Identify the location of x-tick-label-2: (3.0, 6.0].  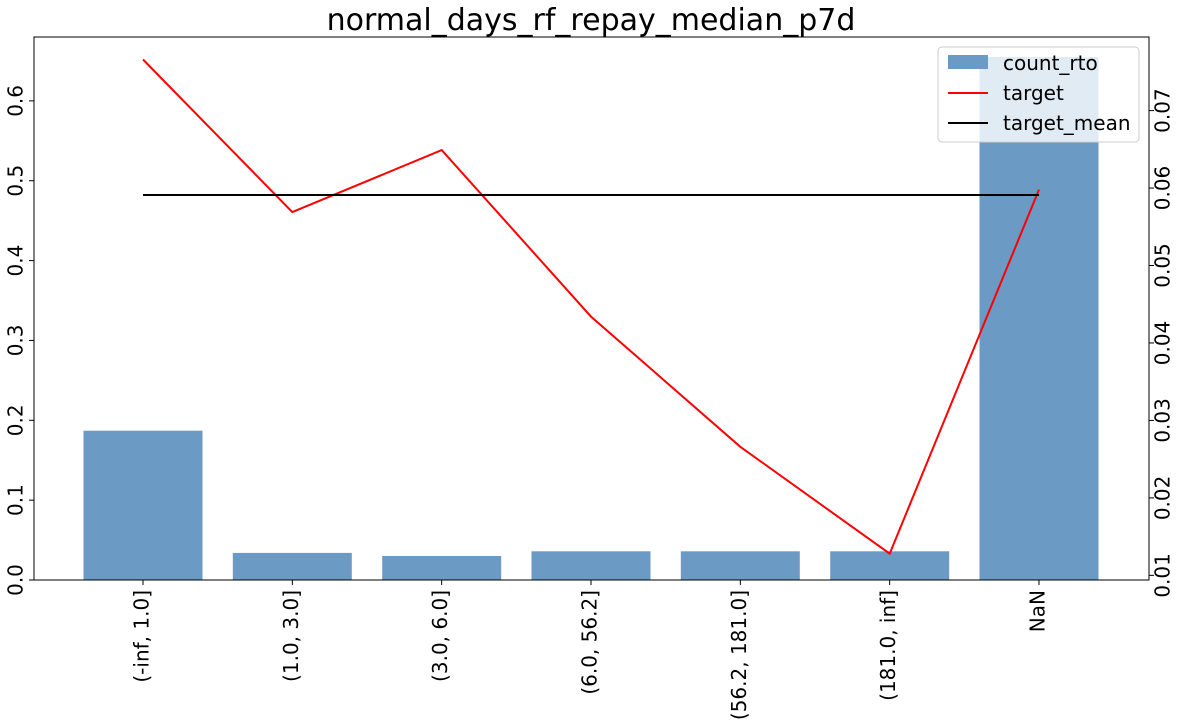
(440, 636).